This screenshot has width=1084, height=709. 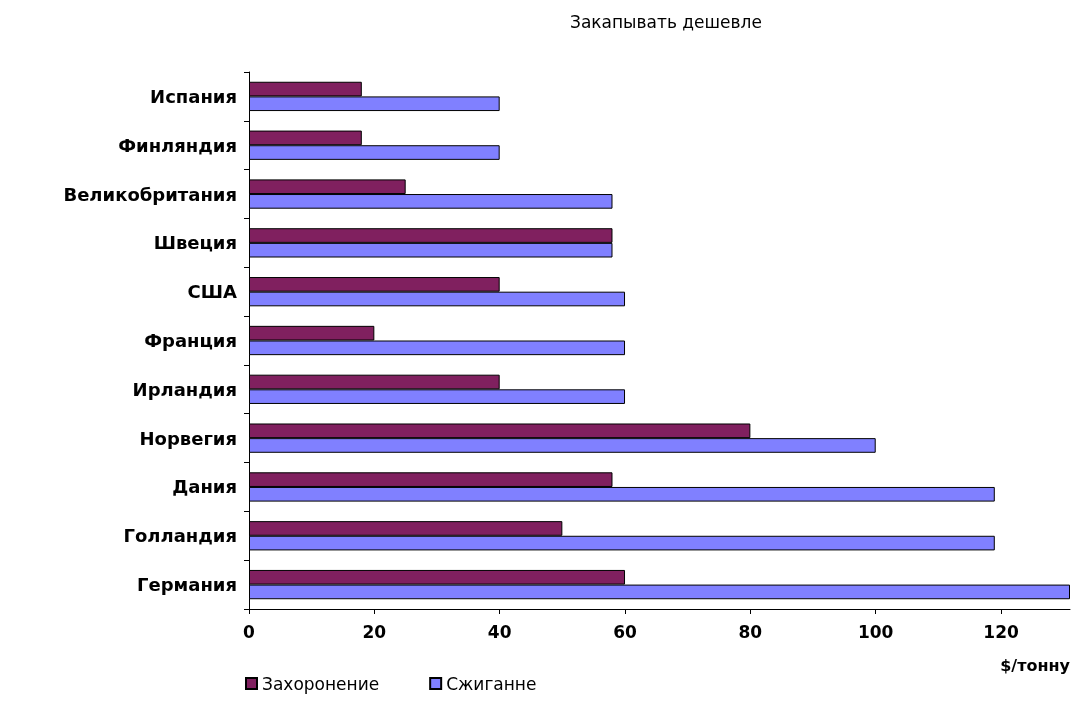 I want to click on legend-label: Сжиганне, so click(x=491, y=683).